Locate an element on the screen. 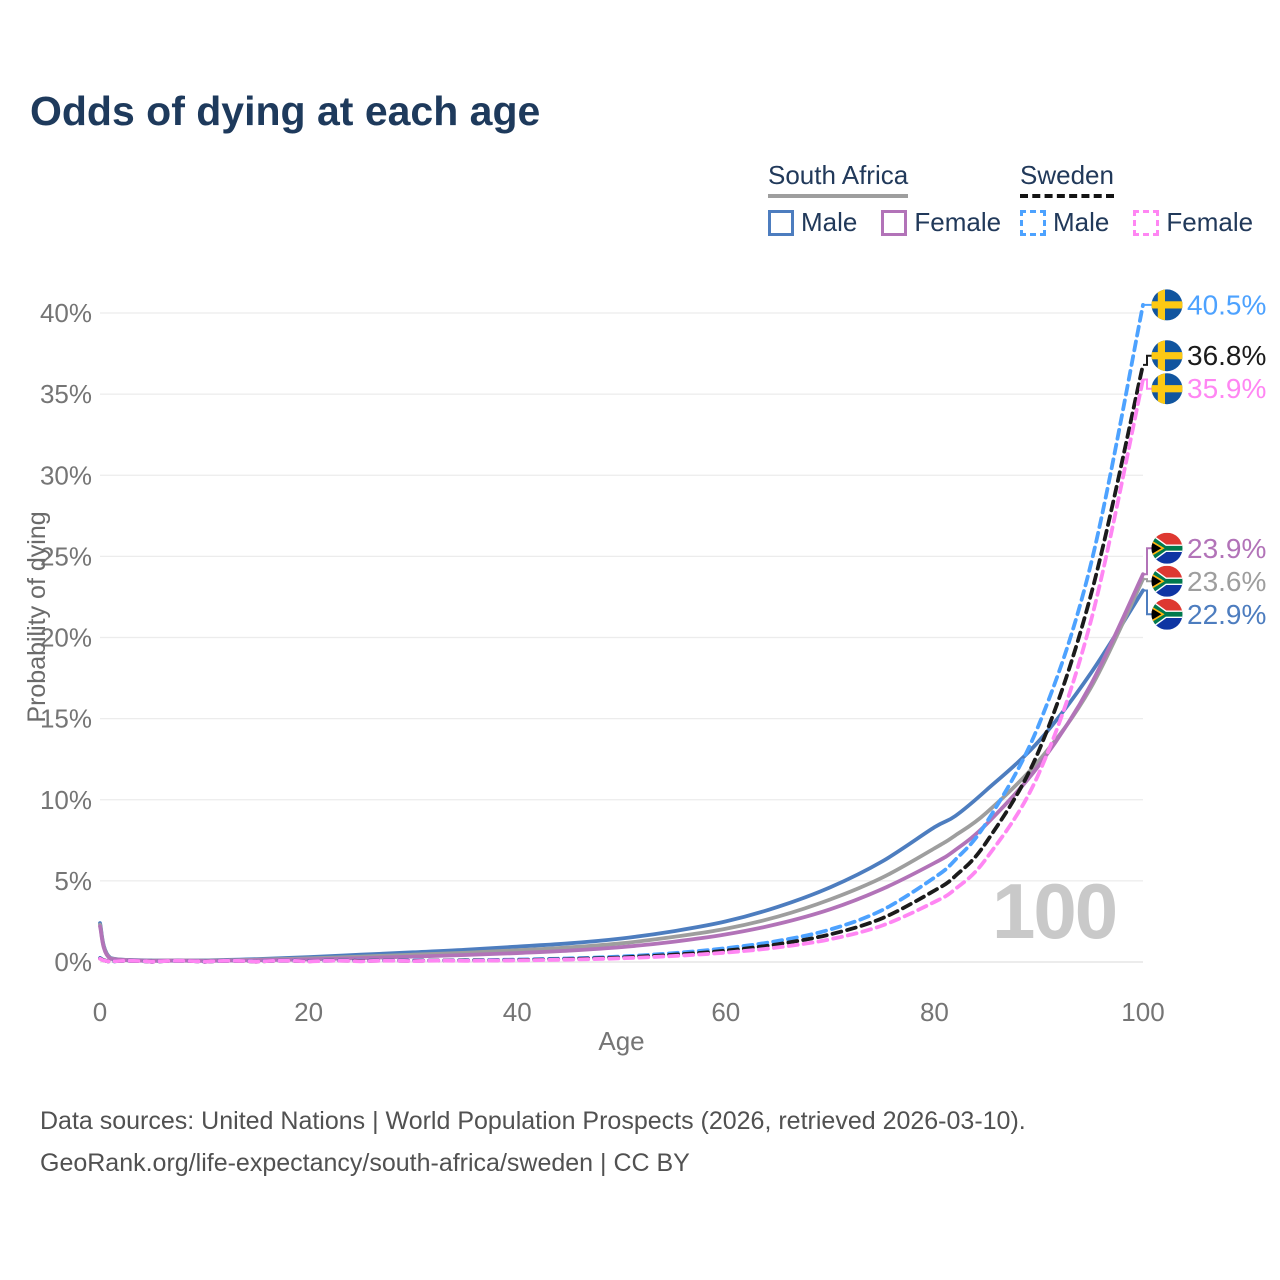 The width and height of the screenshot is (1280, 1280). y-tick-label: 15% is located at coordinates (66, 719).